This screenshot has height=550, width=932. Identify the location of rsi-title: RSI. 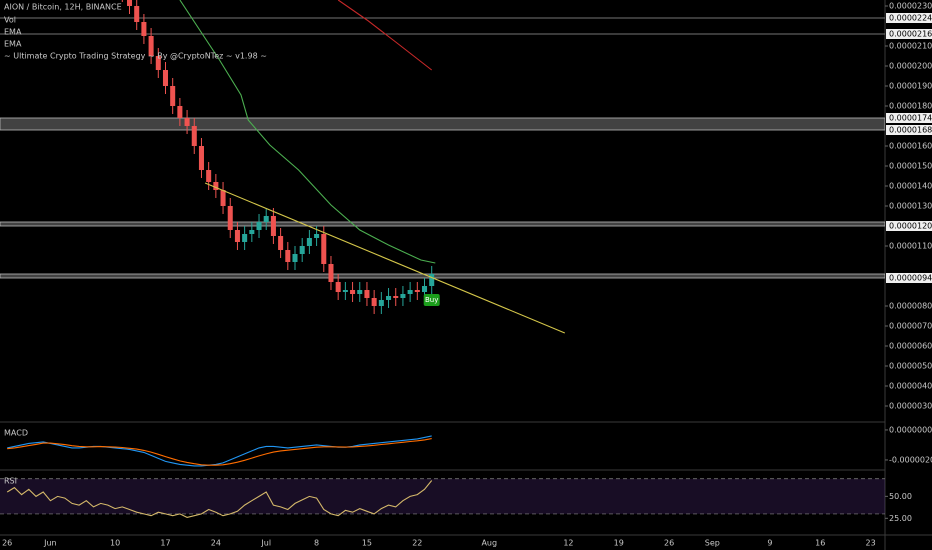
(10, 481).